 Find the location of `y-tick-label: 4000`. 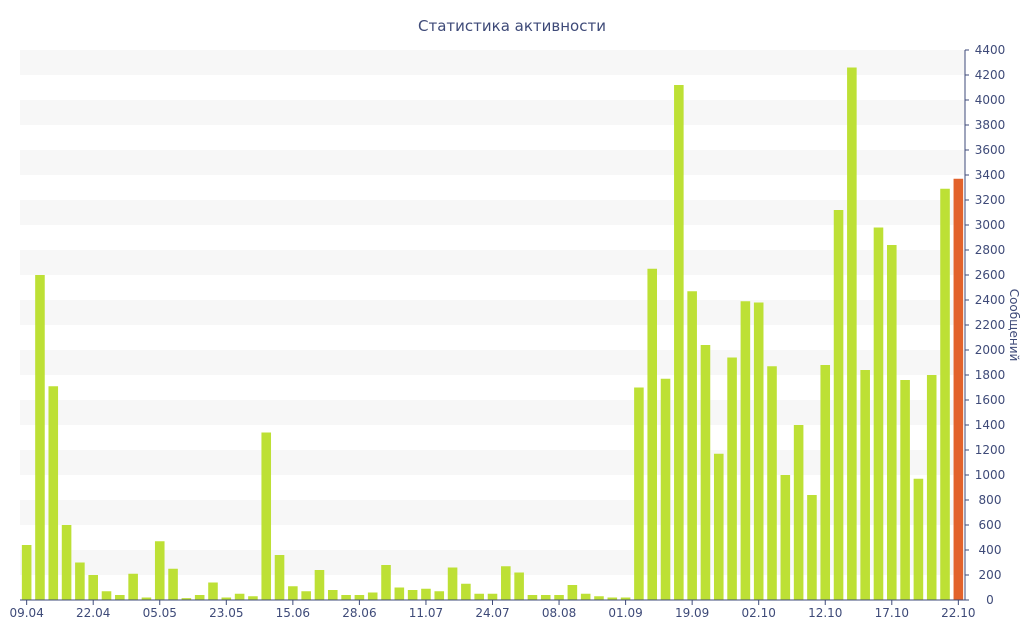

y-tick-label: 4000 is located at coordinates (990, 100).